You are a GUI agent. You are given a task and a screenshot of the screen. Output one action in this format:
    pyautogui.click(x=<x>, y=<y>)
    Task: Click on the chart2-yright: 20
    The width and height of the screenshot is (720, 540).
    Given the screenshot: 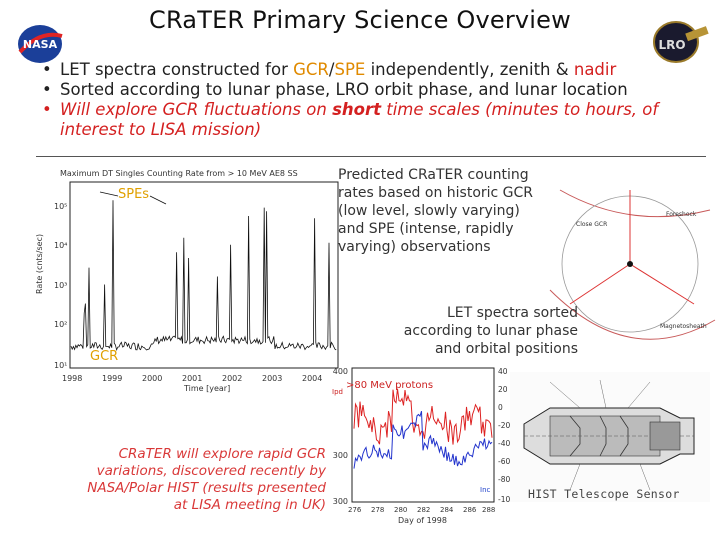 What is the action you would take?
    pyautogui.click(x=503, y=389)
    